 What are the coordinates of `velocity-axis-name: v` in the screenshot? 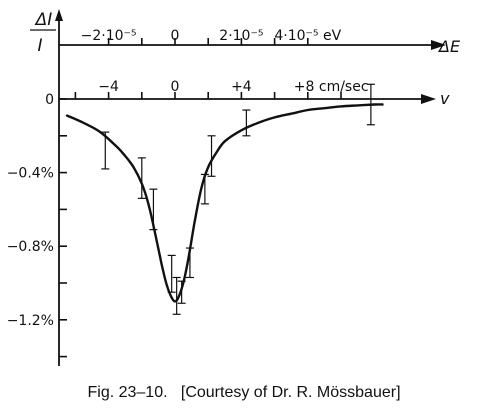 It's located at (445, 98).